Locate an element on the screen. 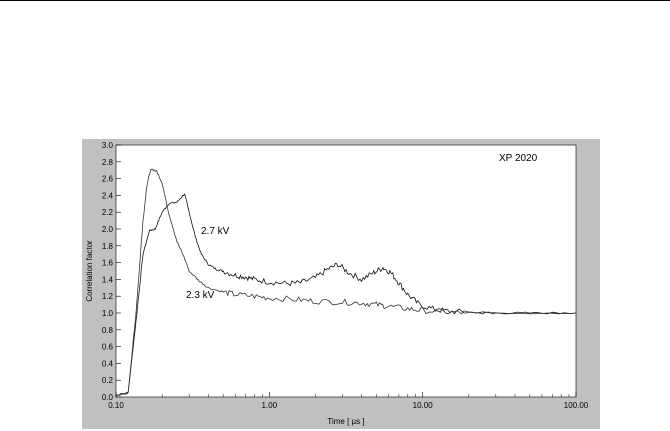 The image size is (670, 431). x-axis-title: Time [ µs ] is located at coordinates (345, 421).